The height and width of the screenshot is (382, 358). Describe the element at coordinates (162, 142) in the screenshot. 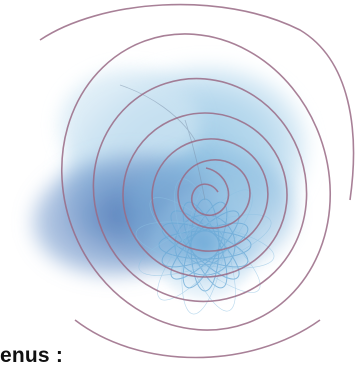

I see `faint-lines` at that location.